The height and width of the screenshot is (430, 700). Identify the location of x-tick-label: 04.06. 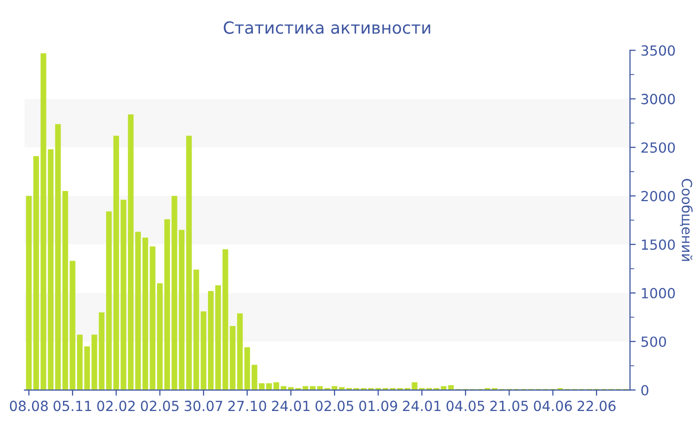
(553, 406).